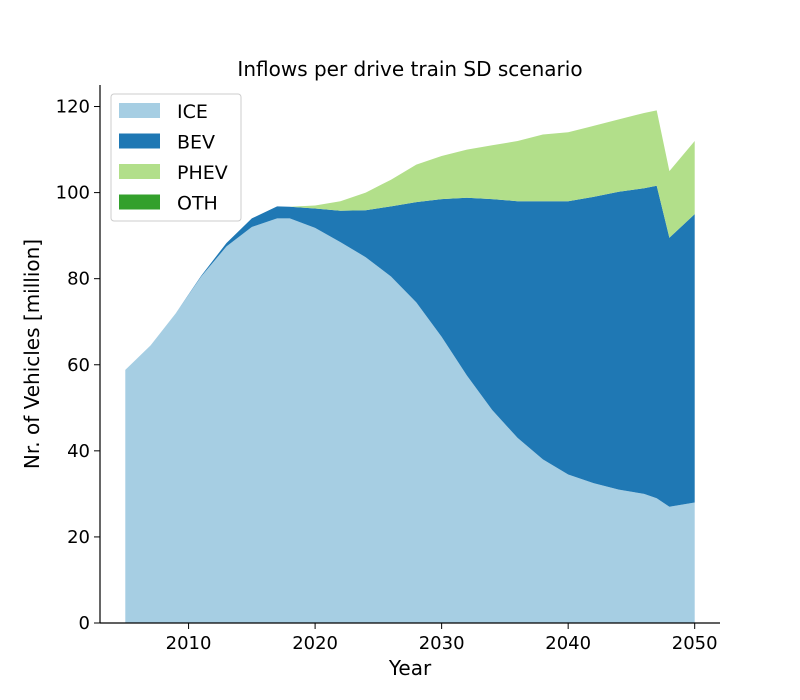 The height and width of the screenshot is (700, 800). What do you see at coordinates (410, 668) in the screenshot?
I see `x-axis-label: Year` at bounding box center [410, 668].